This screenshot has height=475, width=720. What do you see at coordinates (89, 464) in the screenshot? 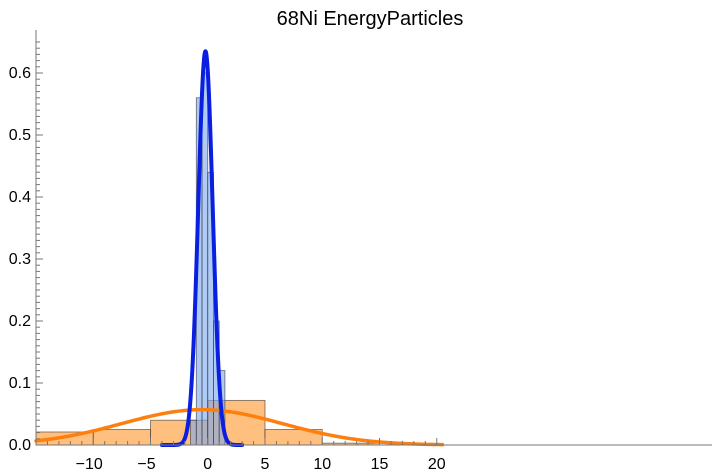
I see `x-tick-label: −10` at bounding box center [89, 464].